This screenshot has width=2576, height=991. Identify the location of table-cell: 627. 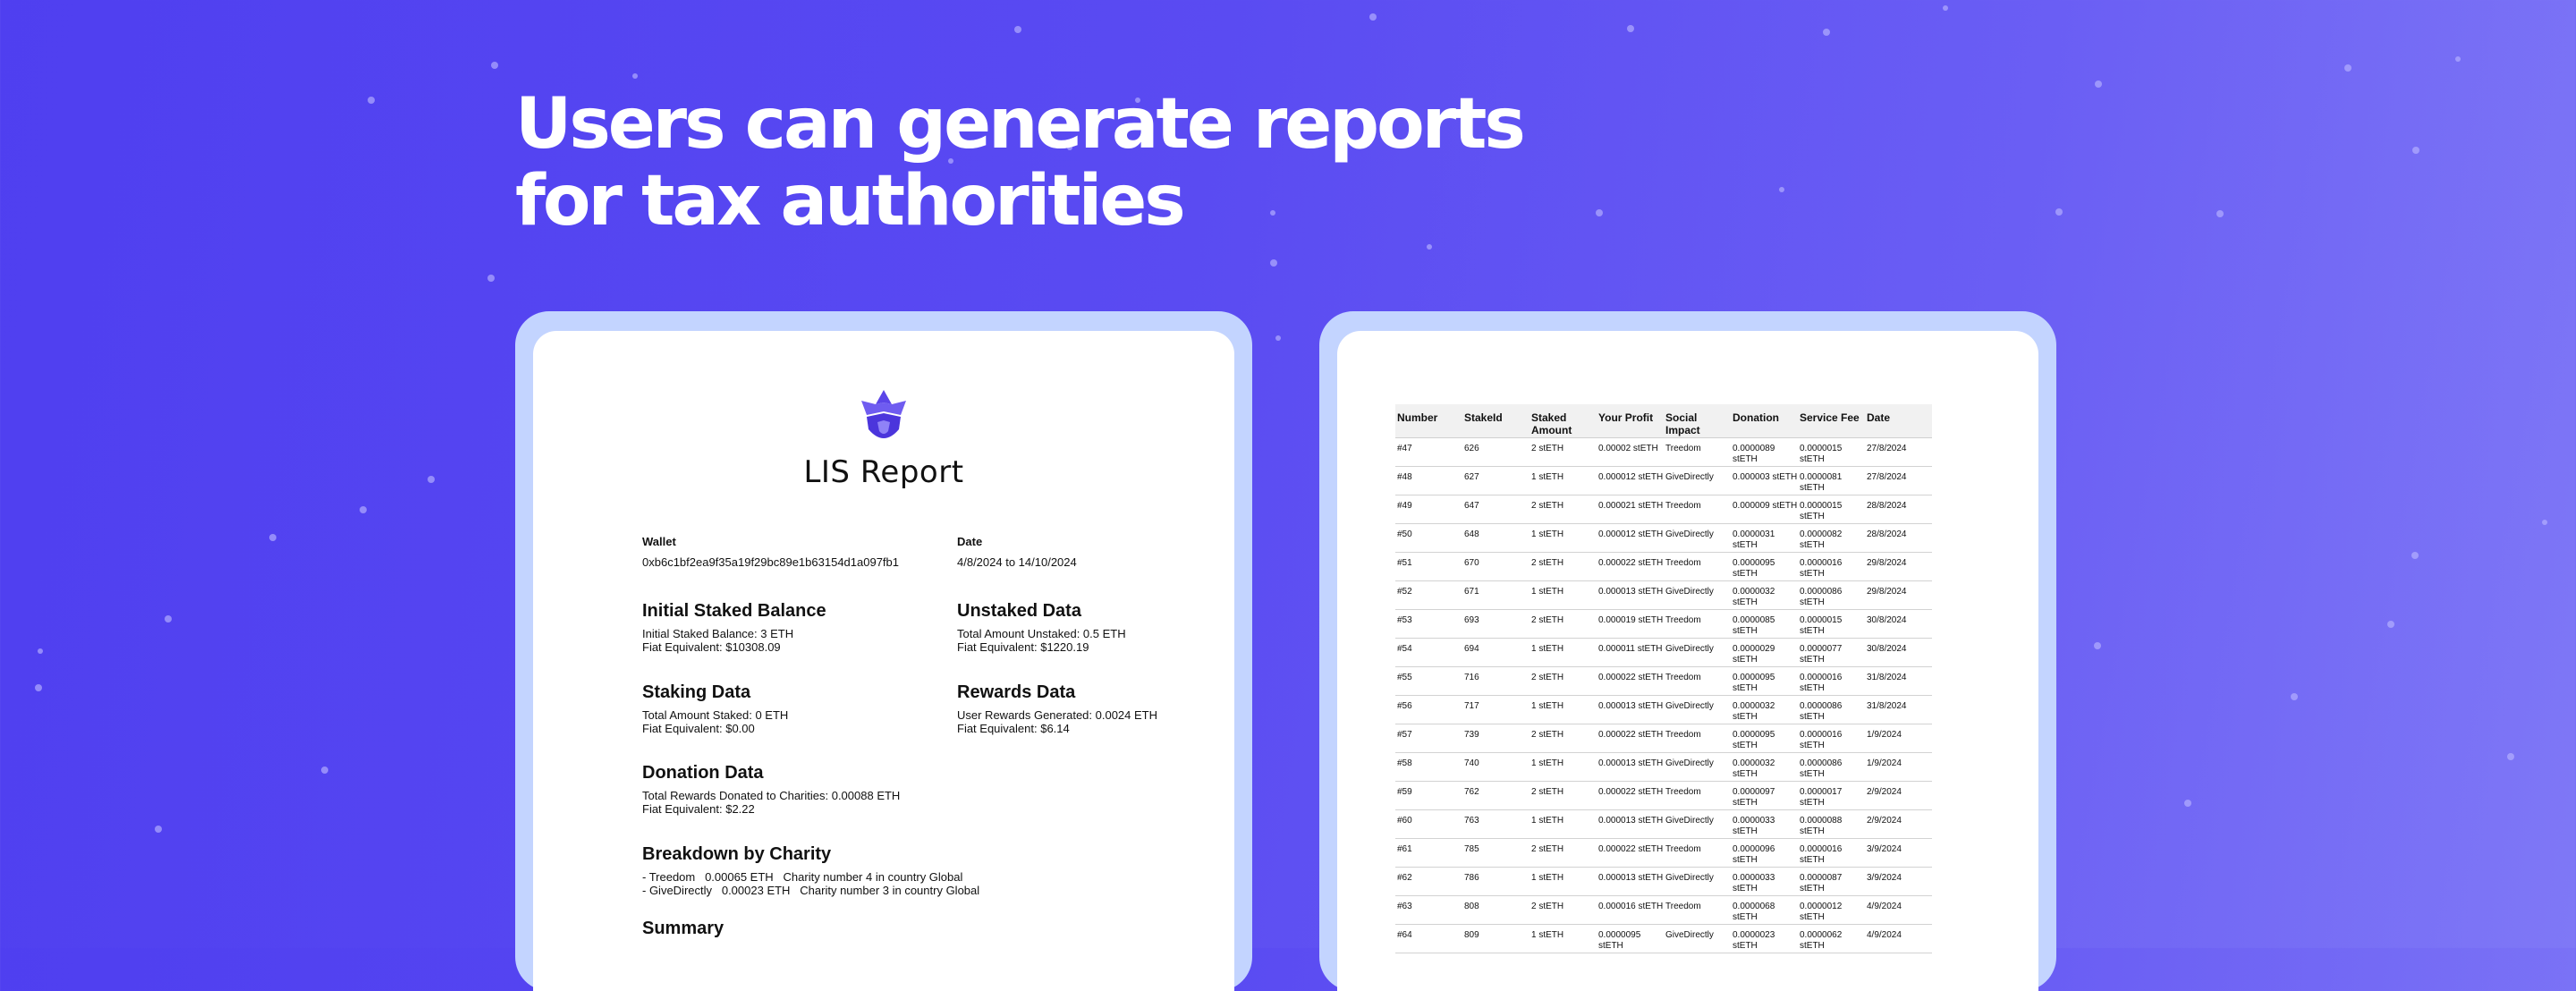
(1471, 477).